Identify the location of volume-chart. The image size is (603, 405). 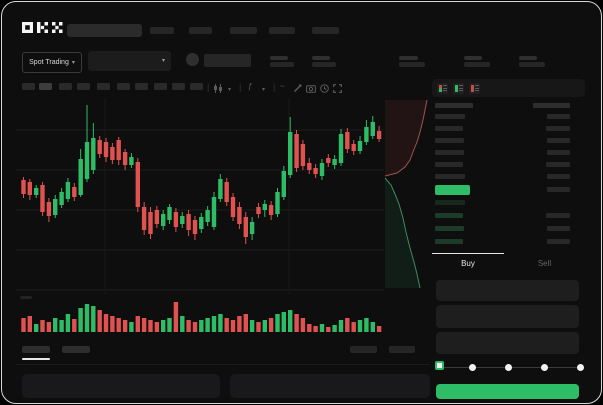
(200, 314).